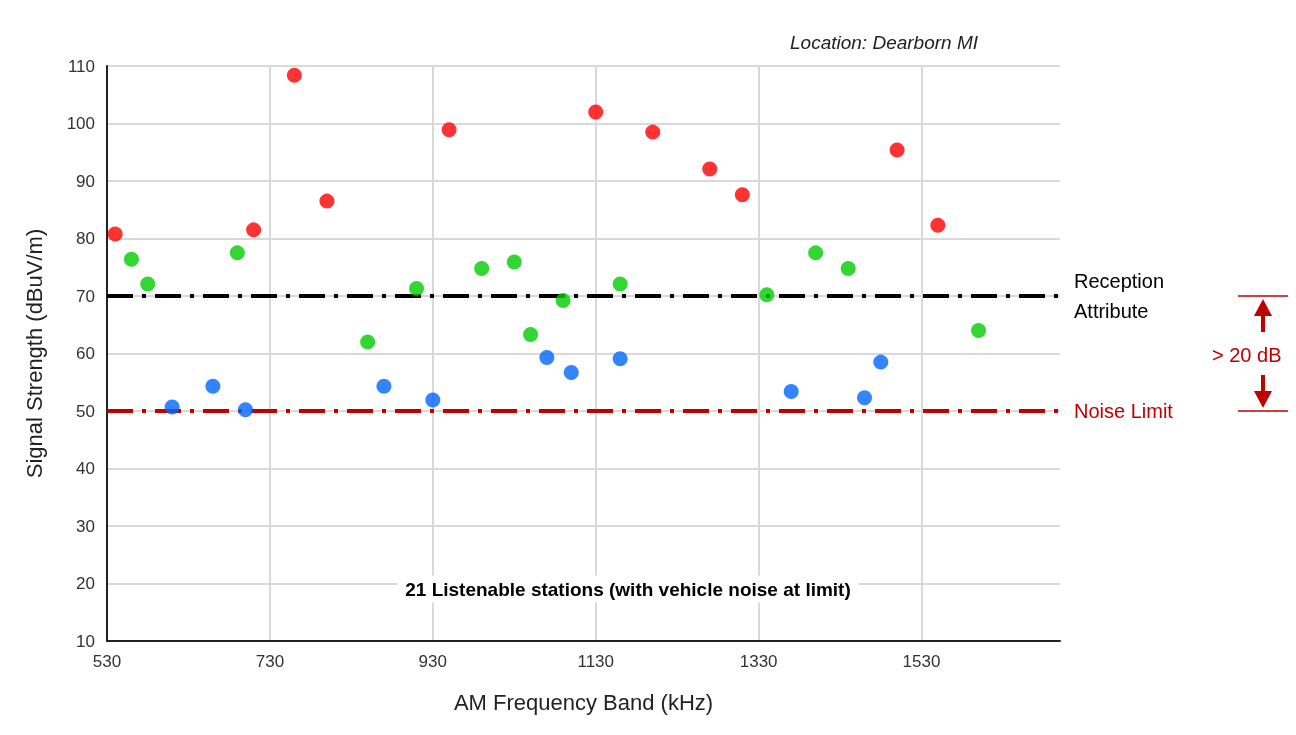 This screenshot has width=1296, height=735. What do you see at coordinates (921, 661) in the screenshot?
I see `x-tick-label: 1530` at bounding box center [921, 661].